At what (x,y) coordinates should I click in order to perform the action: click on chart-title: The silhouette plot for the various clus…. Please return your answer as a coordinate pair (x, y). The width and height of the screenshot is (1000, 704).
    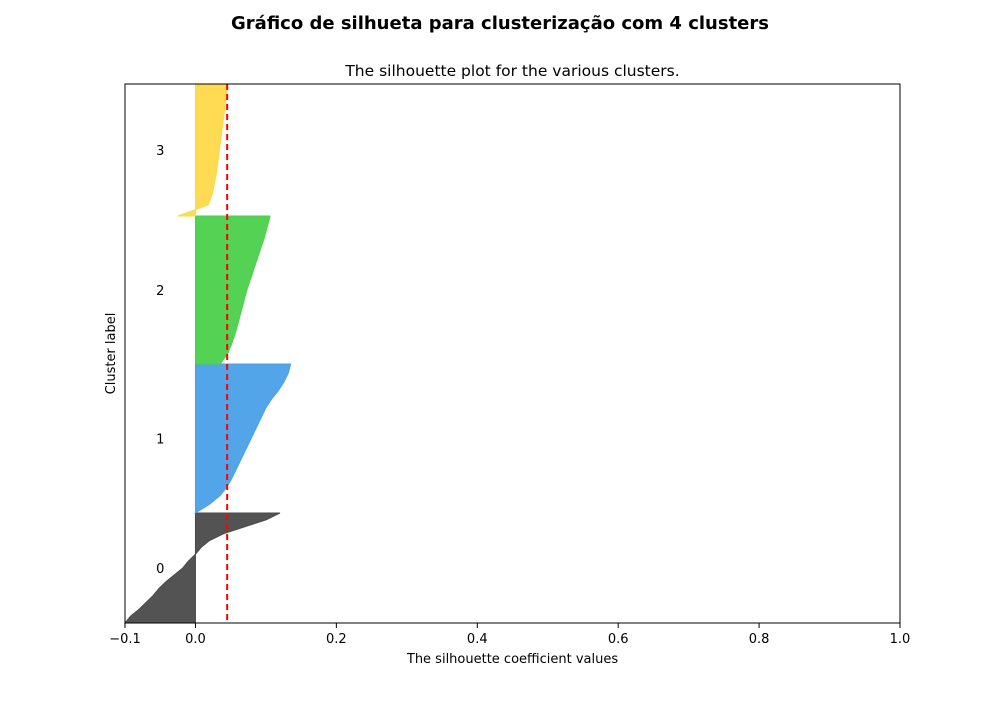
    Looking at the image, I should click on (511, 71).